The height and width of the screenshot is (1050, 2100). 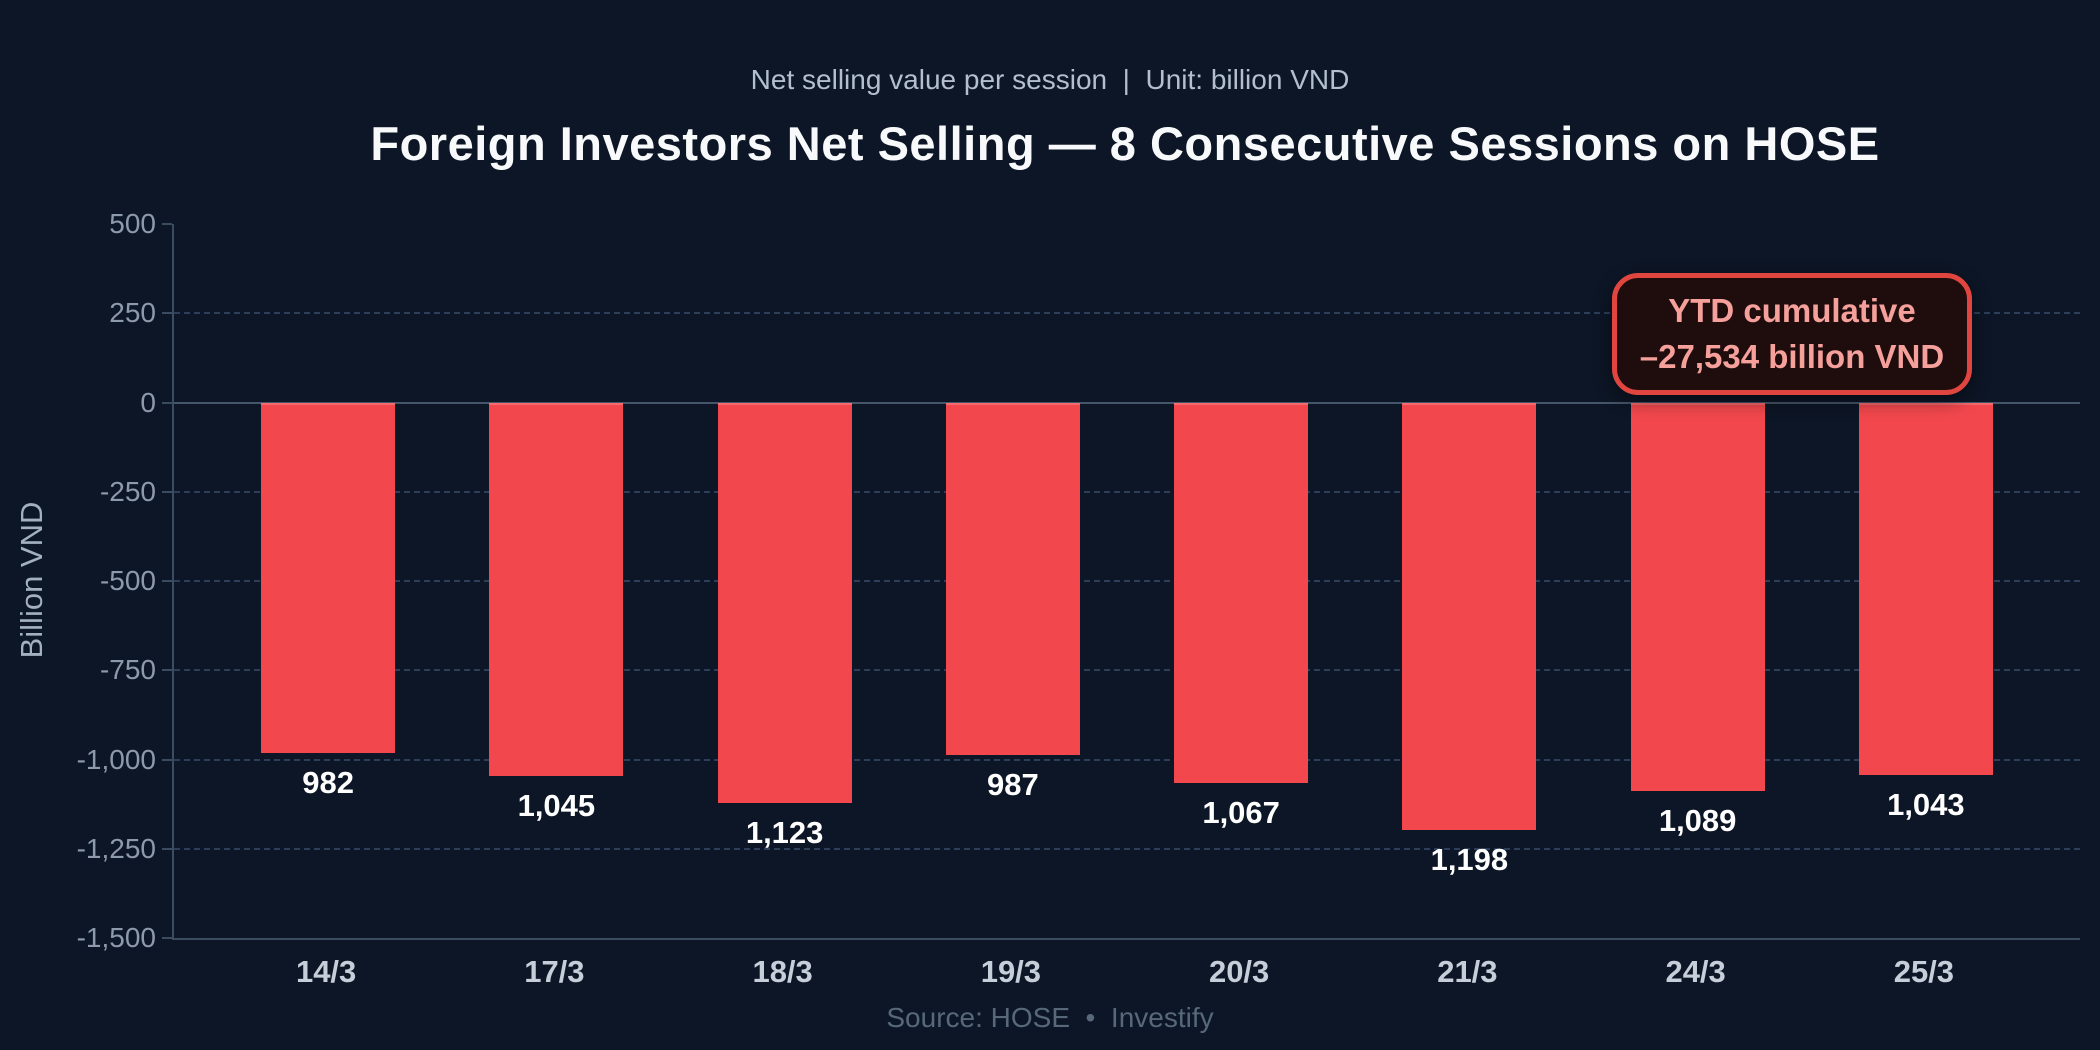 I want to click on bar-20/3, so click(x=1241, y=593).